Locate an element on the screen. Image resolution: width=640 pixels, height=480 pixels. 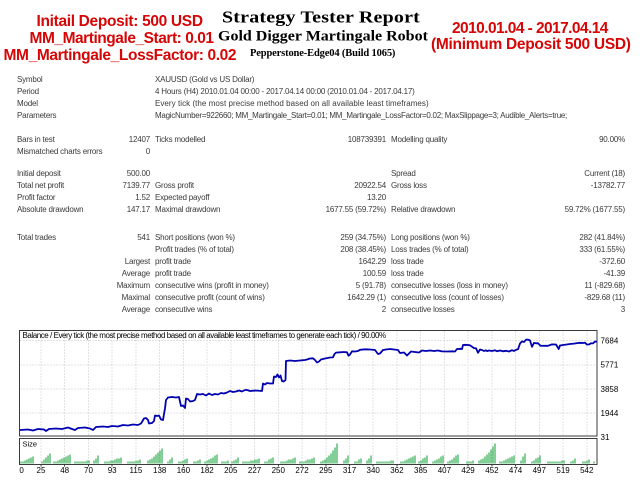
svg-text: 25 is located at coordinates (41, 470).